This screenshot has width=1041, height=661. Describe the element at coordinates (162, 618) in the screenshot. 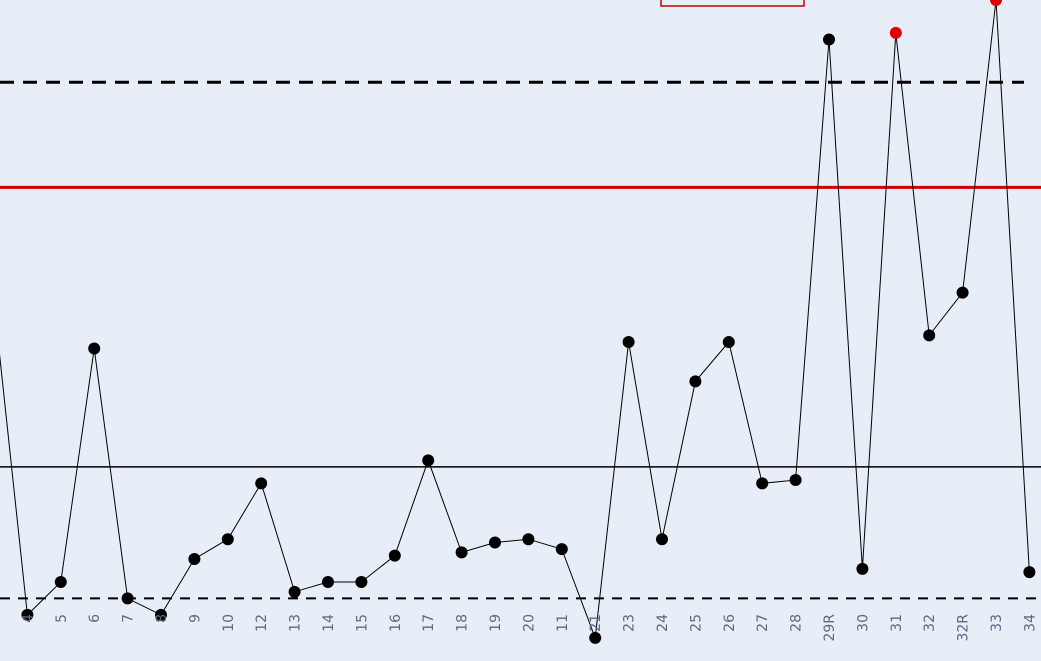

I see `x-tick-label: 8` at that location.